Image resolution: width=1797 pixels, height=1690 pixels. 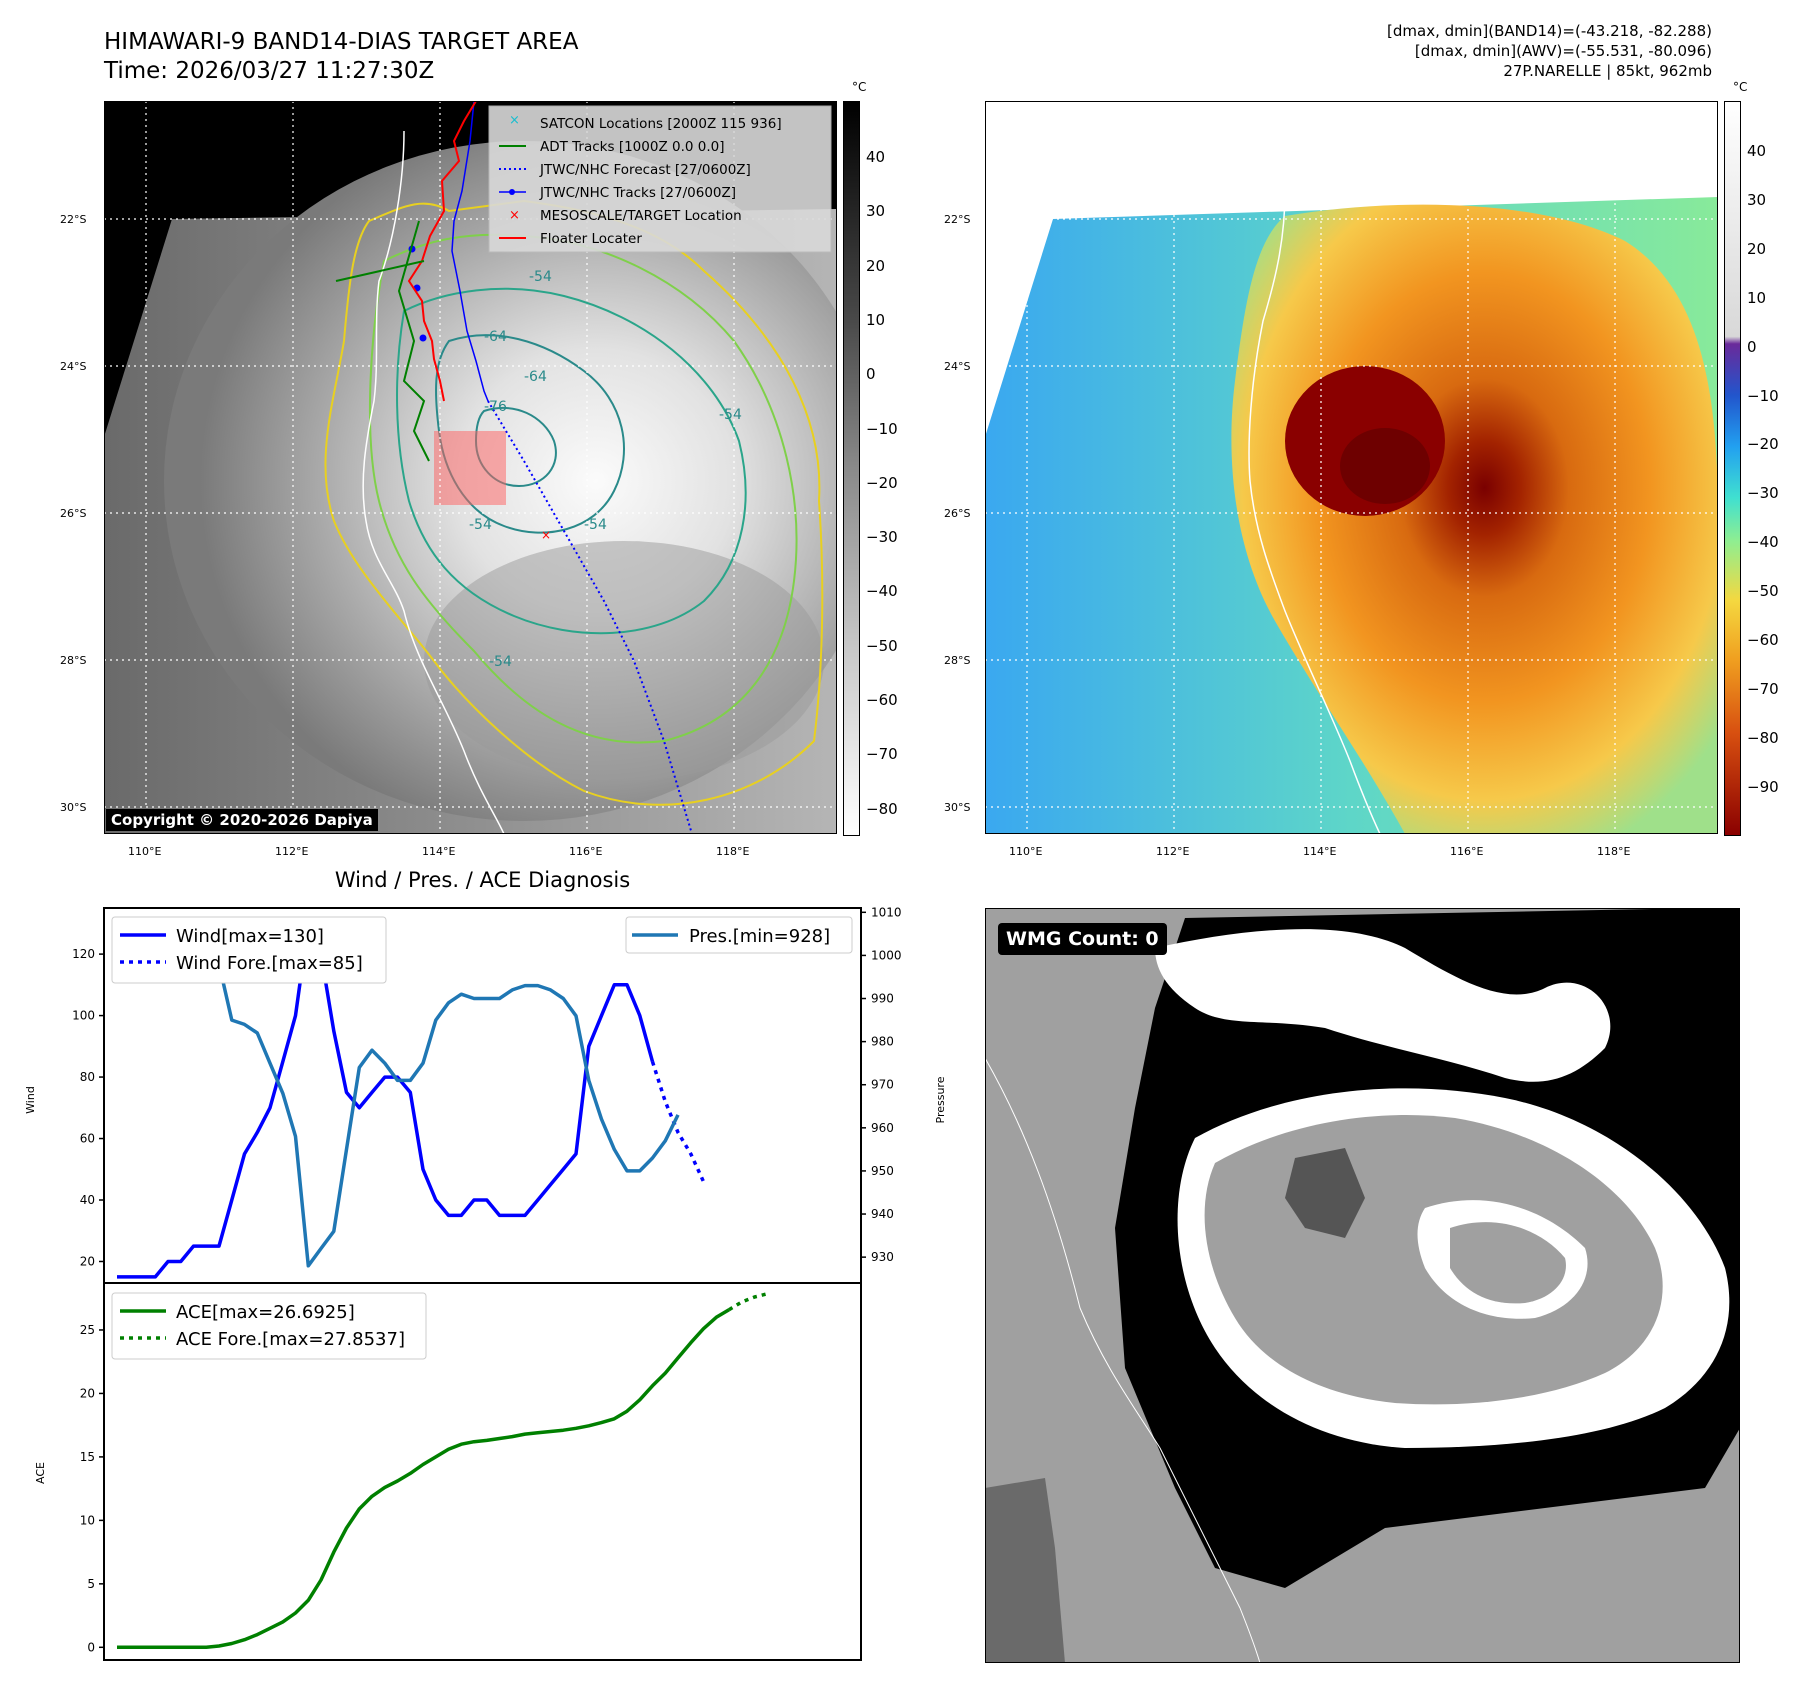 I want to click on contour-label: -76, so click(x=495, y=407).